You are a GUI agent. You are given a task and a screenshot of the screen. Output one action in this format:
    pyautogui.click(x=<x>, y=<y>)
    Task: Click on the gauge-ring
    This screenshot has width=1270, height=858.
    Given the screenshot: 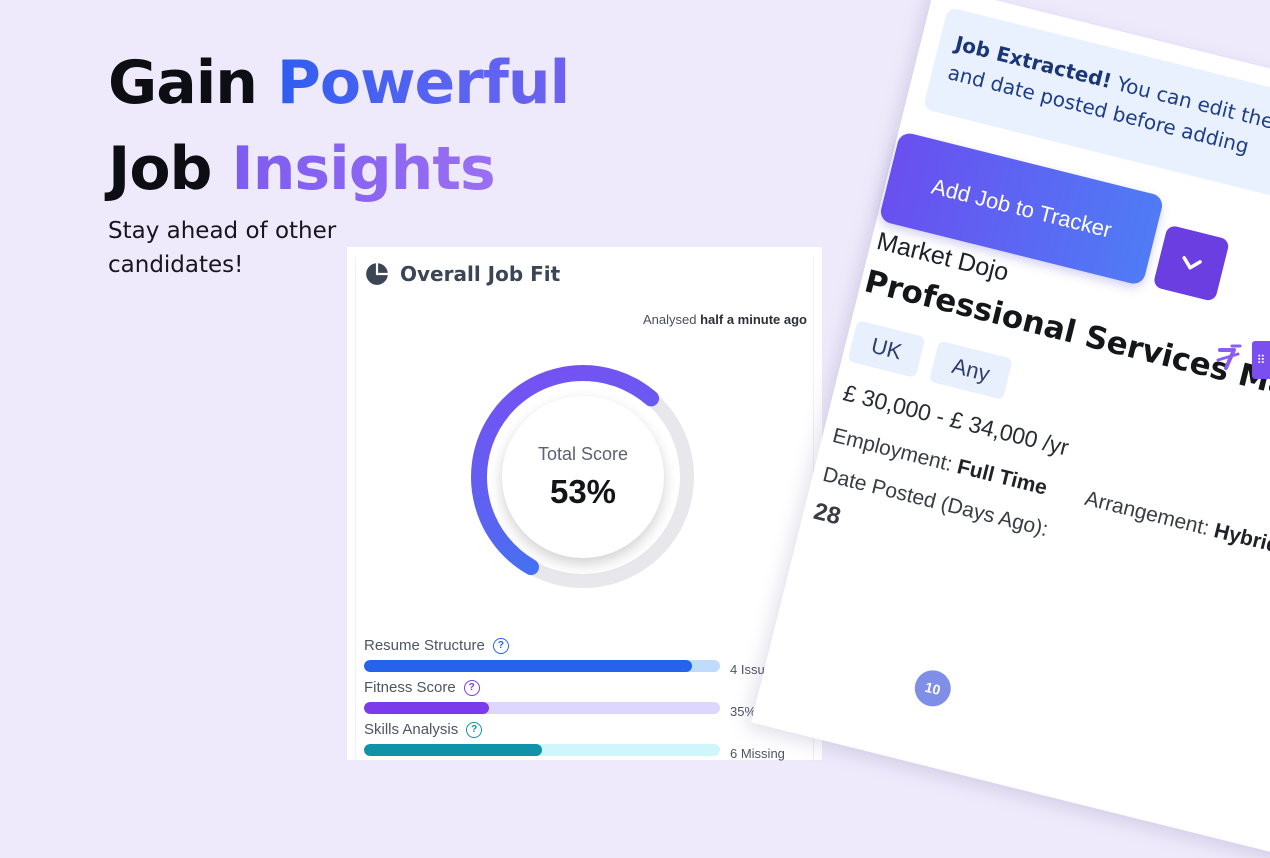 What is the action you would take?
    pyautogui.click(x=583, y=477)
    